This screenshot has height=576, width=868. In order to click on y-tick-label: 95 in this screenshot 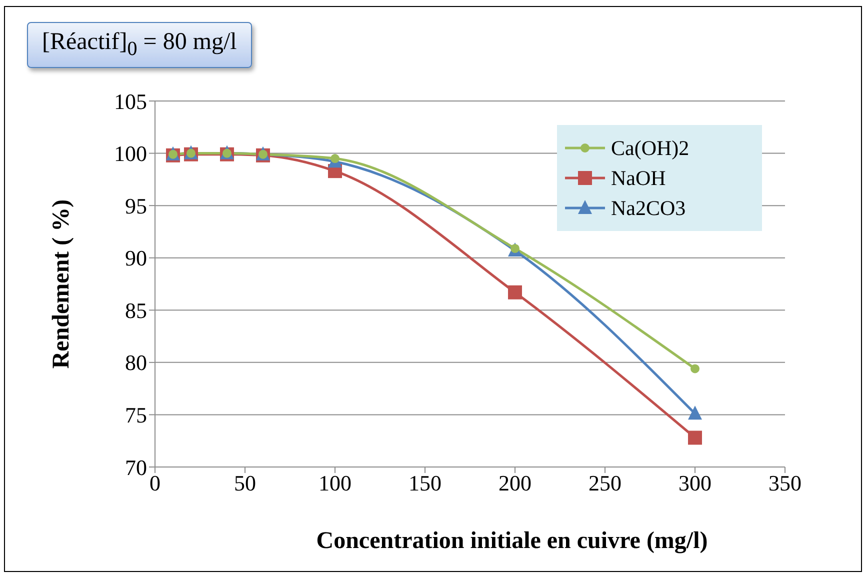, I will do `click(136, 205)`.